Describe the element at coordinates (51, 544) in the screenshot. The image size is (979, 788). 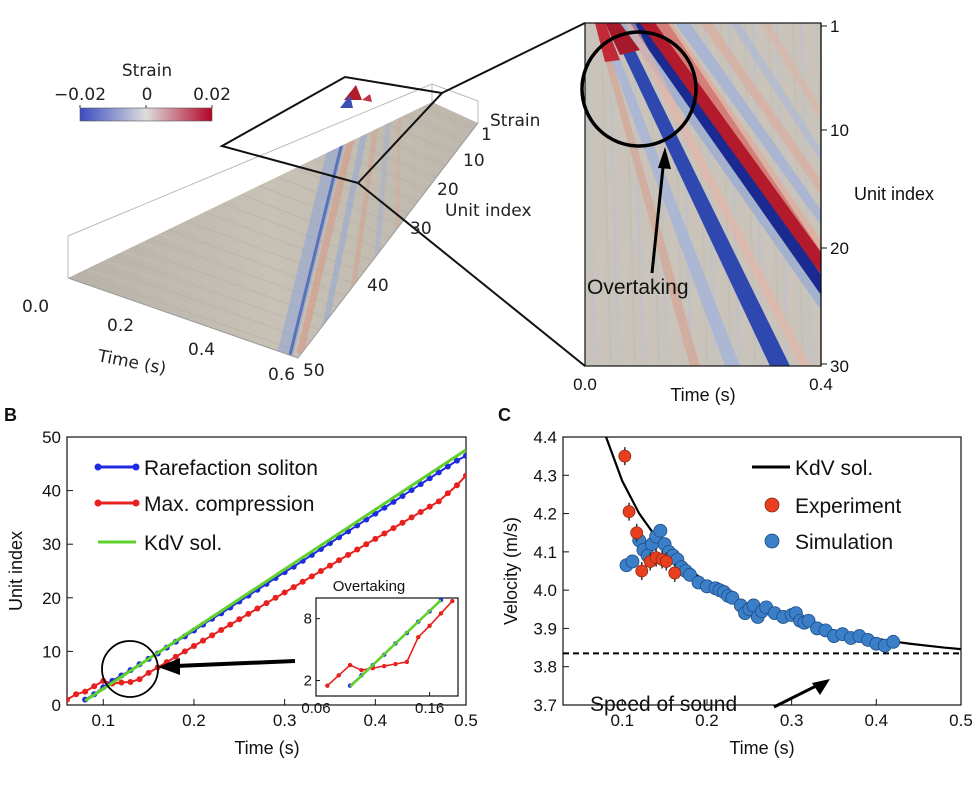
I see `y-tick-label: 30` at that location.